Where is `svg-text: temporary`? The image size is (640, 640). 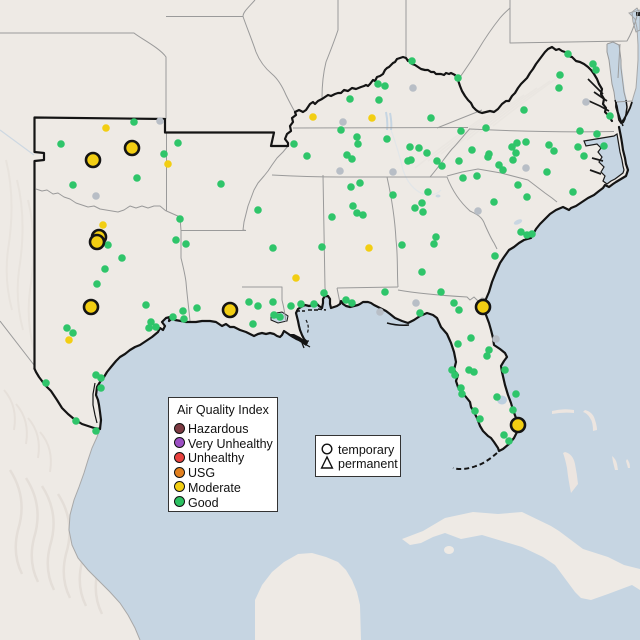
svg-text: temporary is located at coordinates (366, 450).